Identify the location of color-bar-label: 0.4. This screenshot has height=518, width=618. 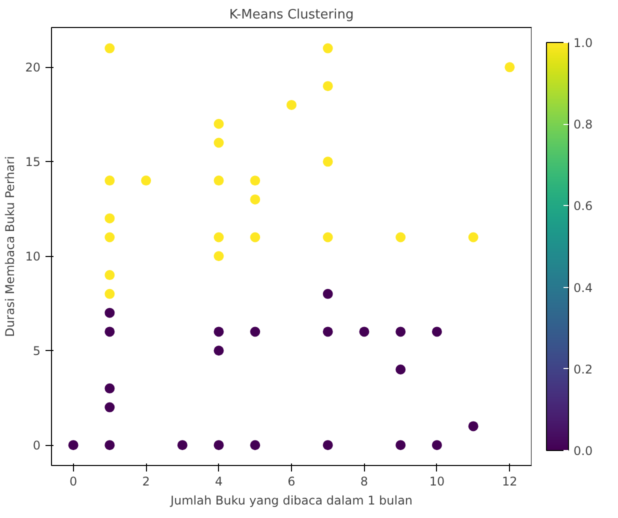
(583, 287).